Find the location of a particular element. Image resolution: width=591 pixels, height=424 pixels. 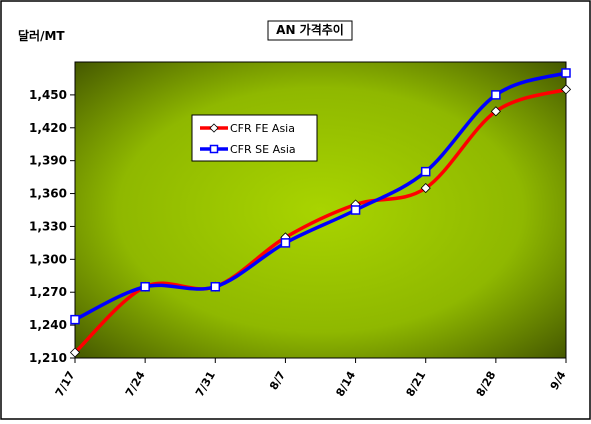

y-tick-label: 1,270 is located at coordinates (48, 292).